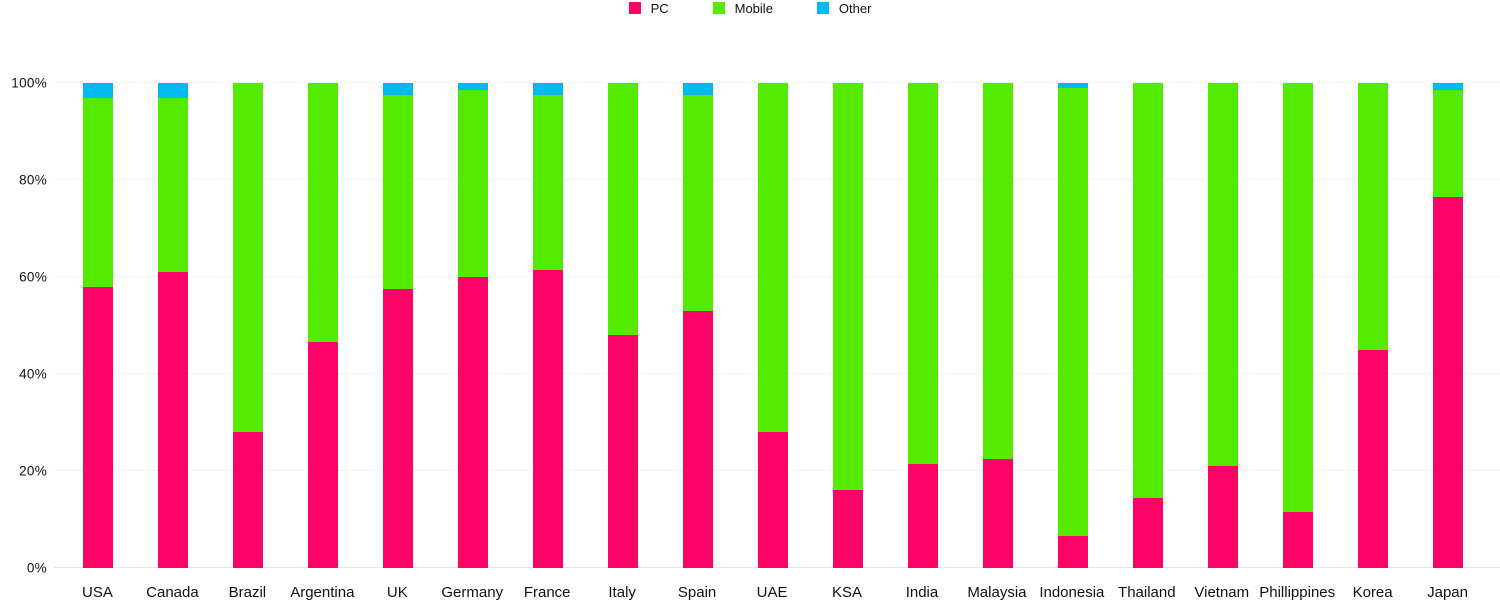  I want to click on bar-france, so click(547, 325).